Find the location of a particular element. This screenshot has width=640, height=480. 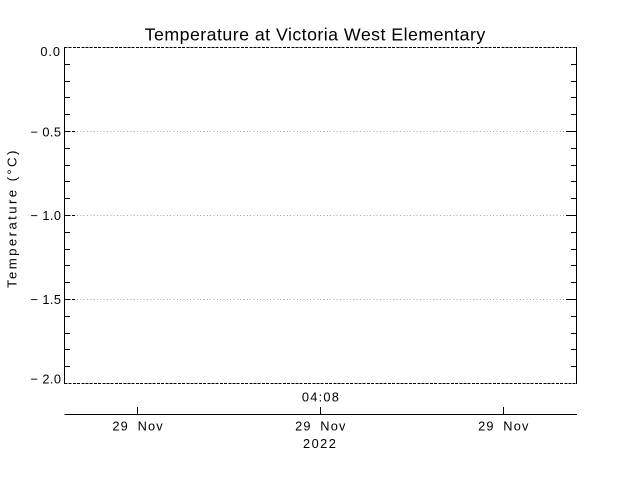

svg-text:Temperature at Victoria West E: Temperature at Victoria West Elementary is located at coordinates (315, 34).